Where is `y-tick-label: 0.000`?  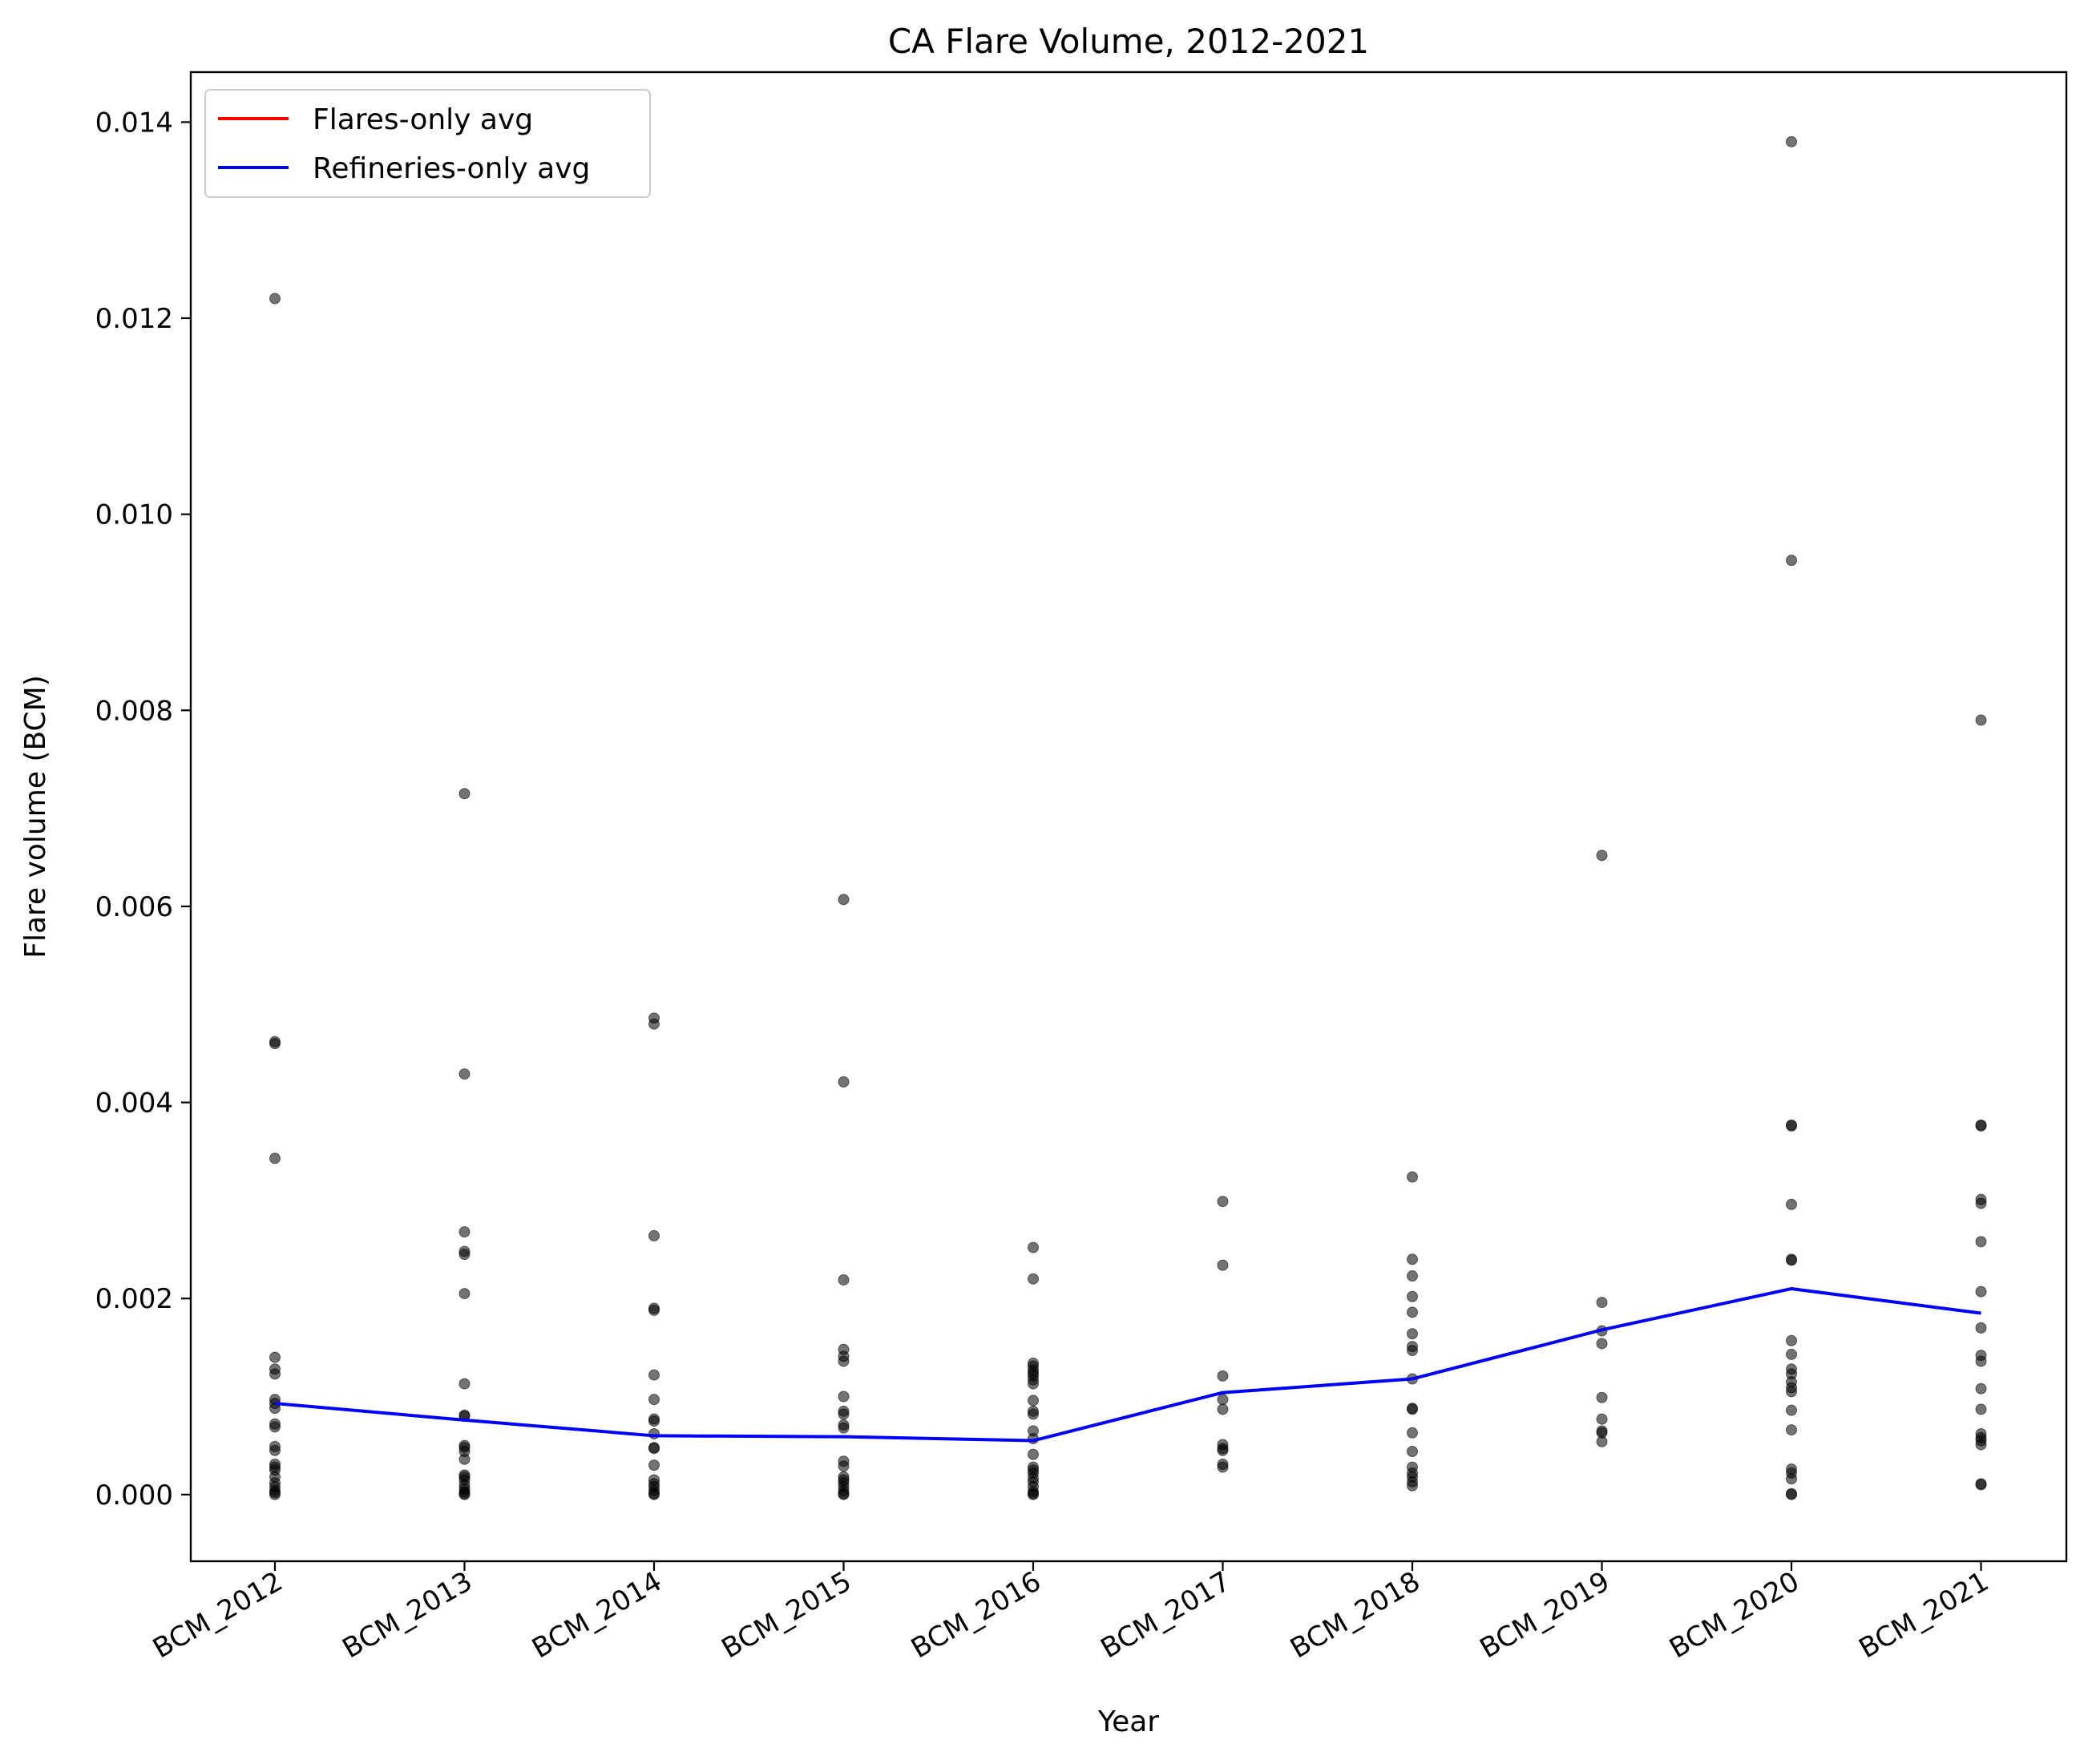
y-tick-label: 0.000 is located at coordinates (134, 1495).